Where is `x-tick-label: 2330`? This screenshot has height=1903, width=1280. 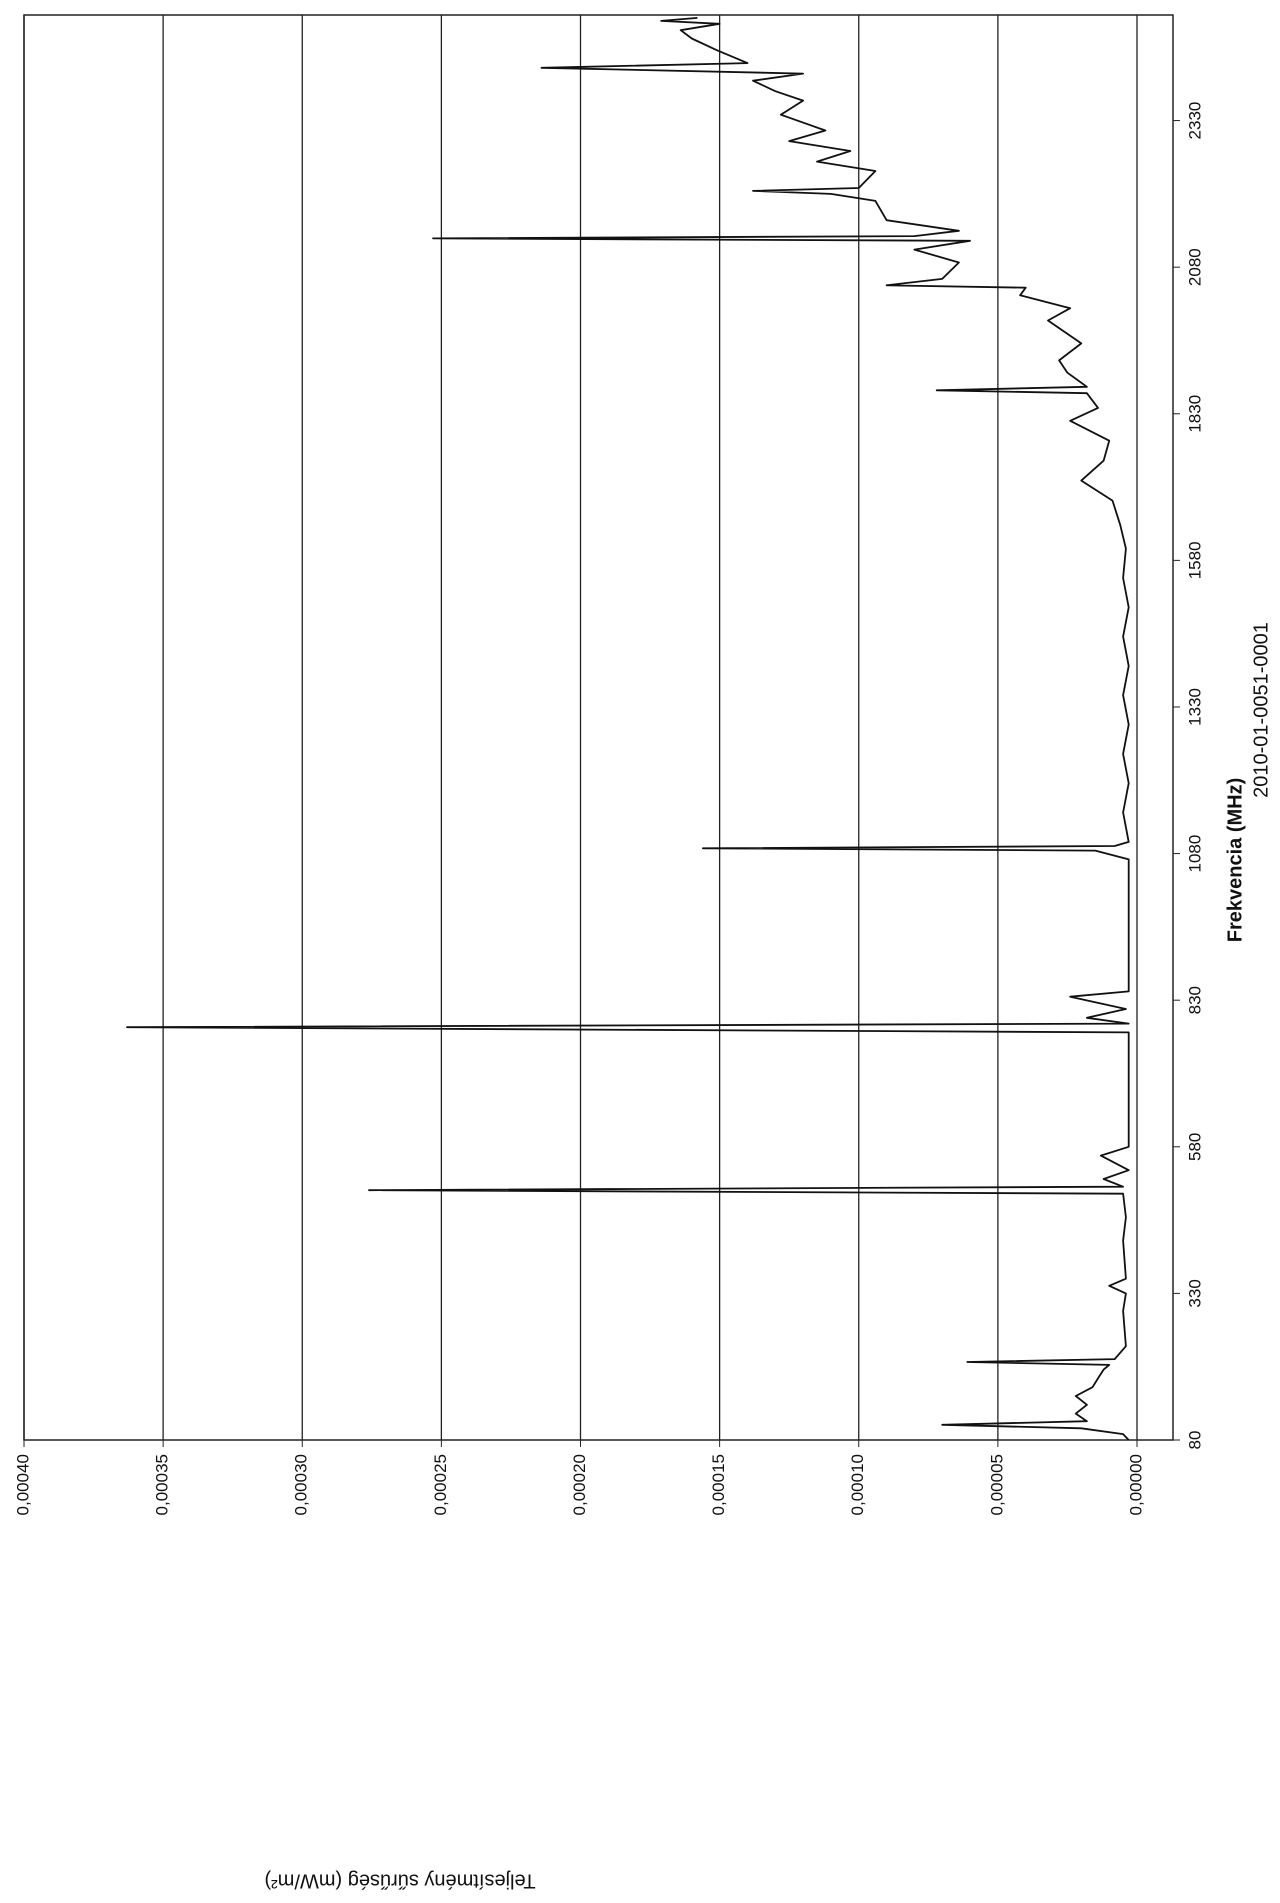
x-tick-label: 2330 is located at coordinates (1194, 121).